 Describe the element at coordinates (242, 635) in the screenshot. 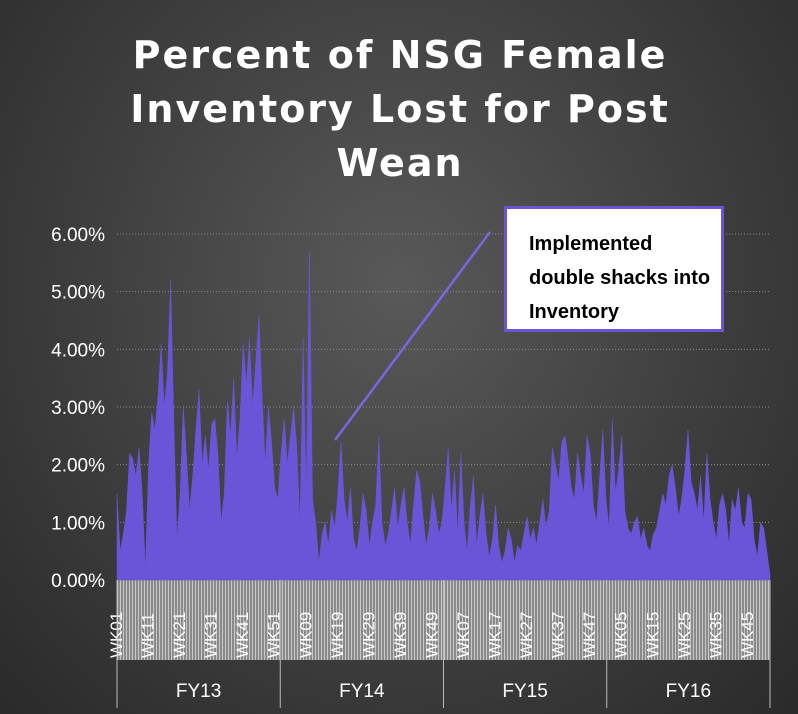

I see `x-tick-label: WK41` at that location.